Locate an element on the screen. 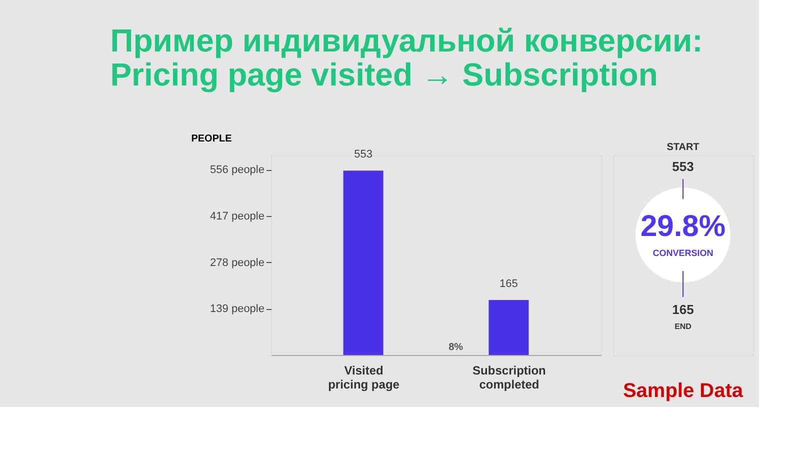 This screenshot has height=449, width=798. text: Sample Data is located at coordinates (683, 391).